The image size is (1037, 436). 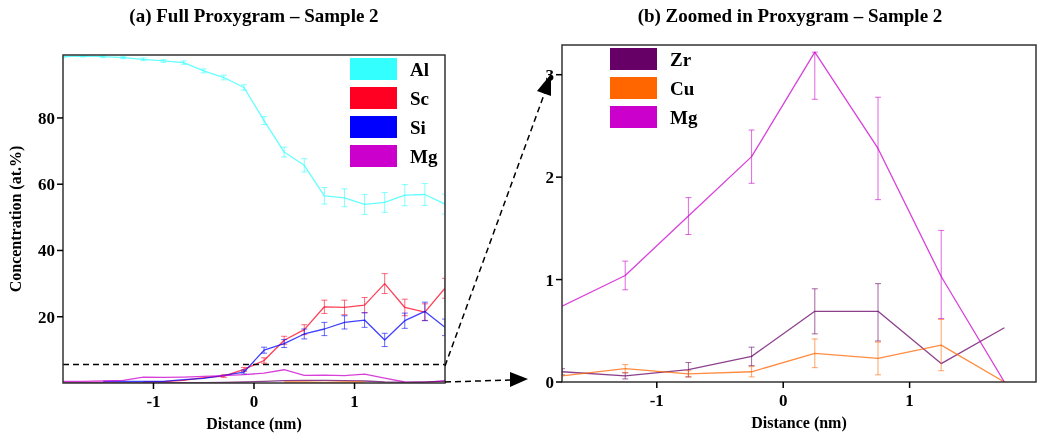 I want to click on chart-title: (a) Full Proxygram – Sample 2, so click(x=254, y=16).